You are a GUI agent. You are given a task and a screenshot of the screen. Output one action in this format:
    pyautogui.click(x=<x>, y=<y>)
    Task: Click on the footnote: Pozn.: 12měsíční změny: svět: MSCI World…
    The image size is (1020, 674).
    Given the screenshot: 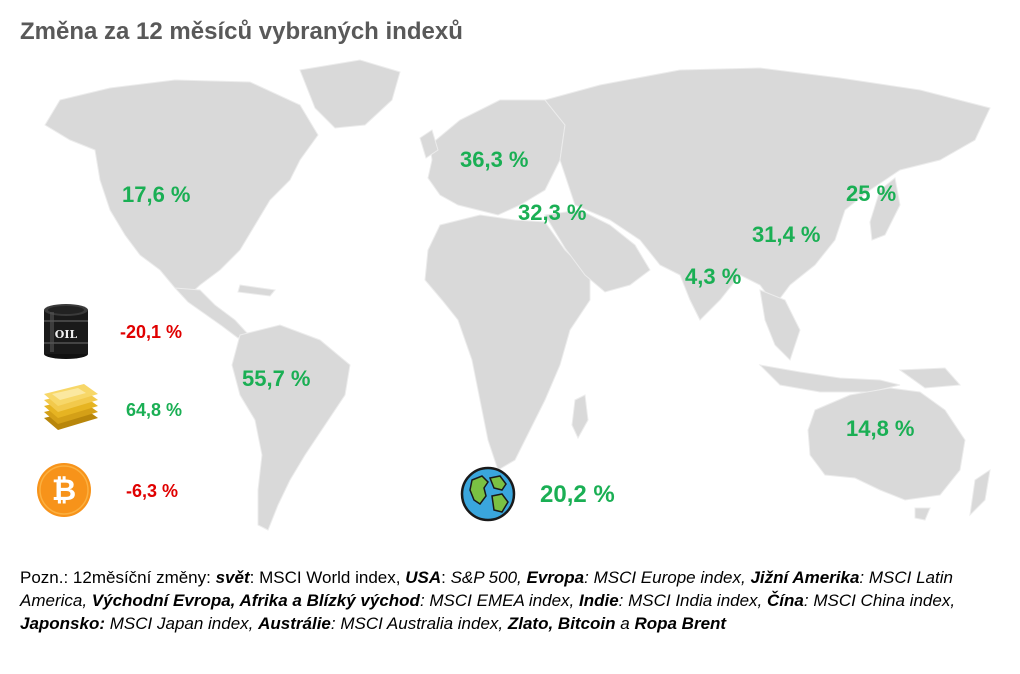 What is the action you would take?
    pyautogui.click(x=512, y=600)
    